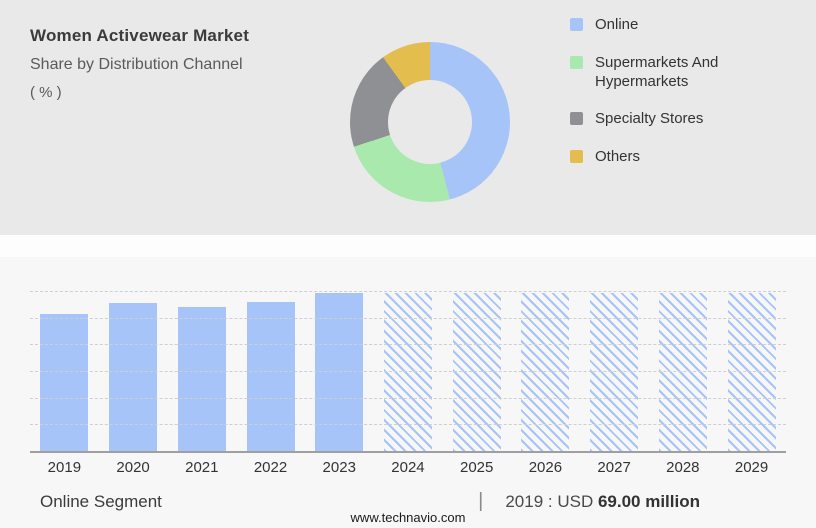  I want to click on legend-label: Specialty Stores, so click(649, 119).